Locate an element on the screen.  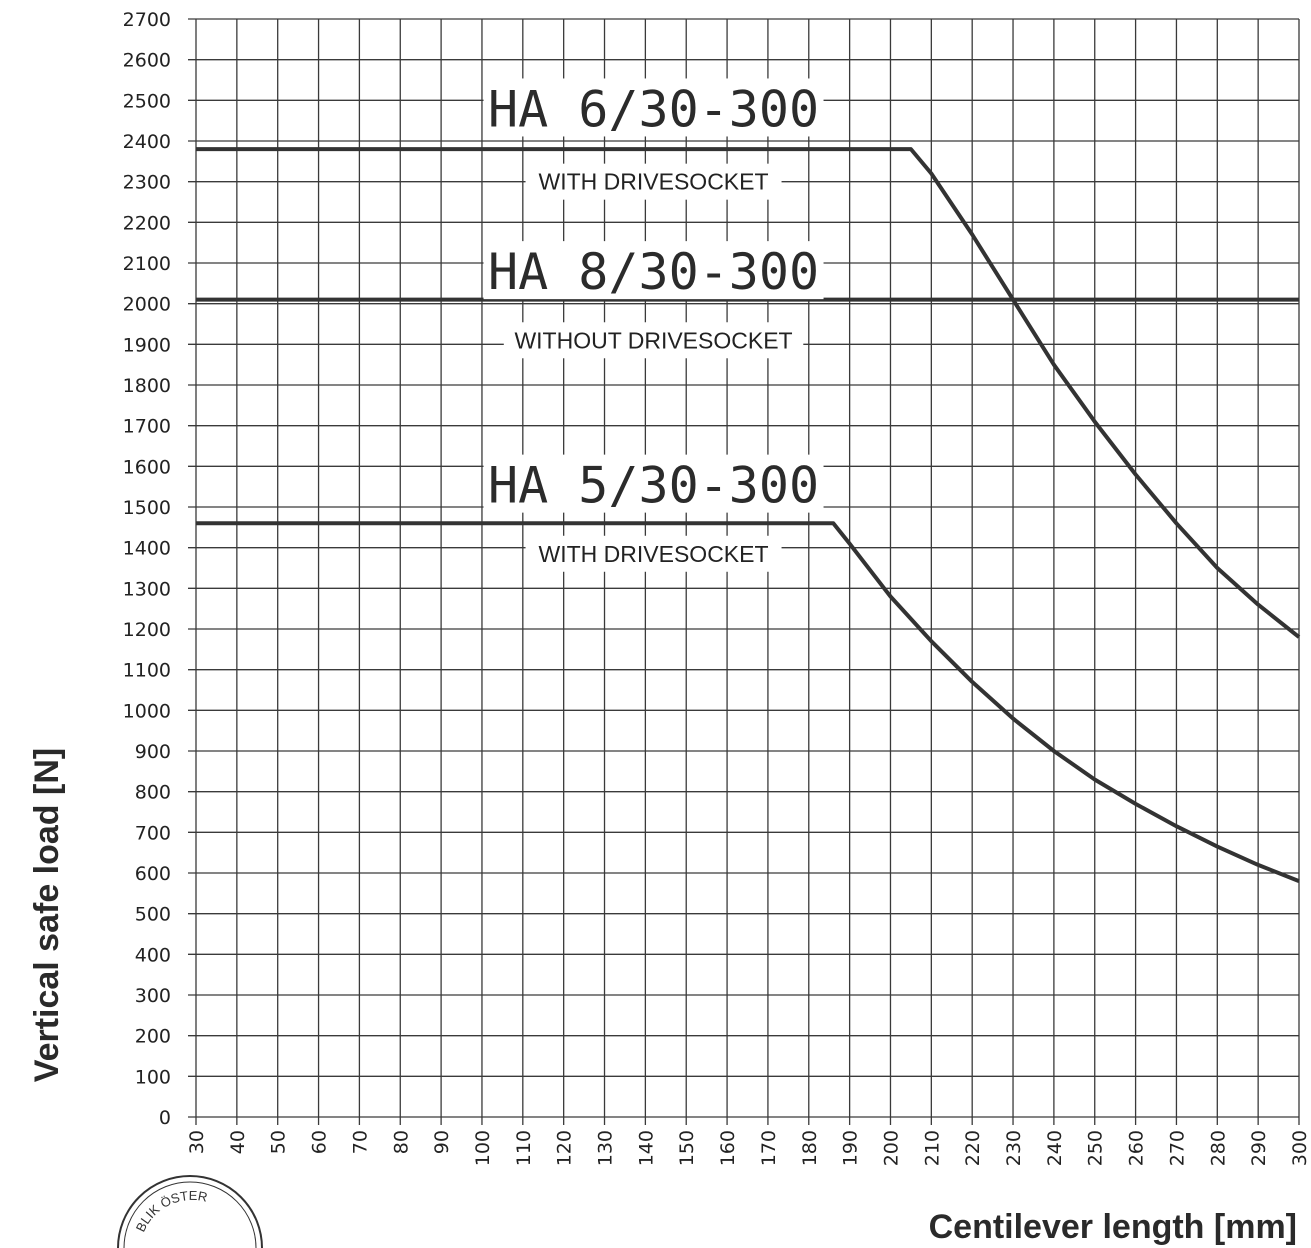
x-tick-label: 90 is located at coordinates (442, 1142).